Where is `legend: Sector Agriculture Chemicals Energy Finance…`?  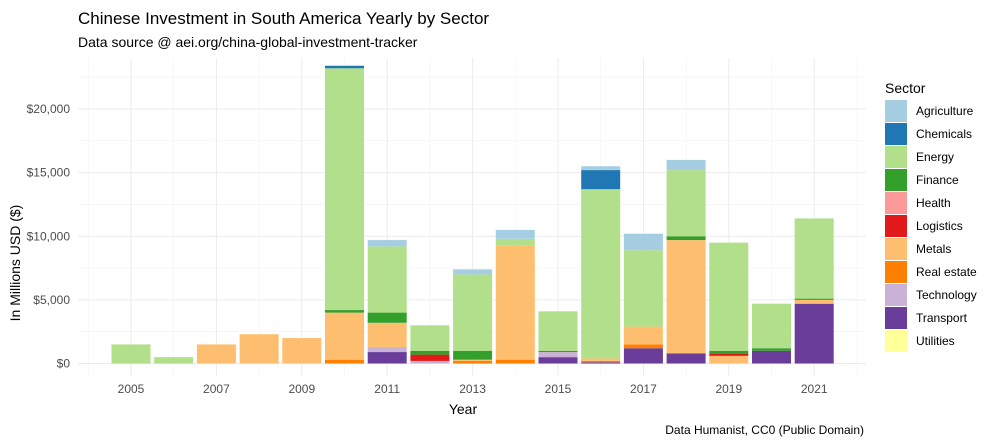
legend: Sector Agriculture Chemicals Energy Finance… is located at coordinates (931, 216).